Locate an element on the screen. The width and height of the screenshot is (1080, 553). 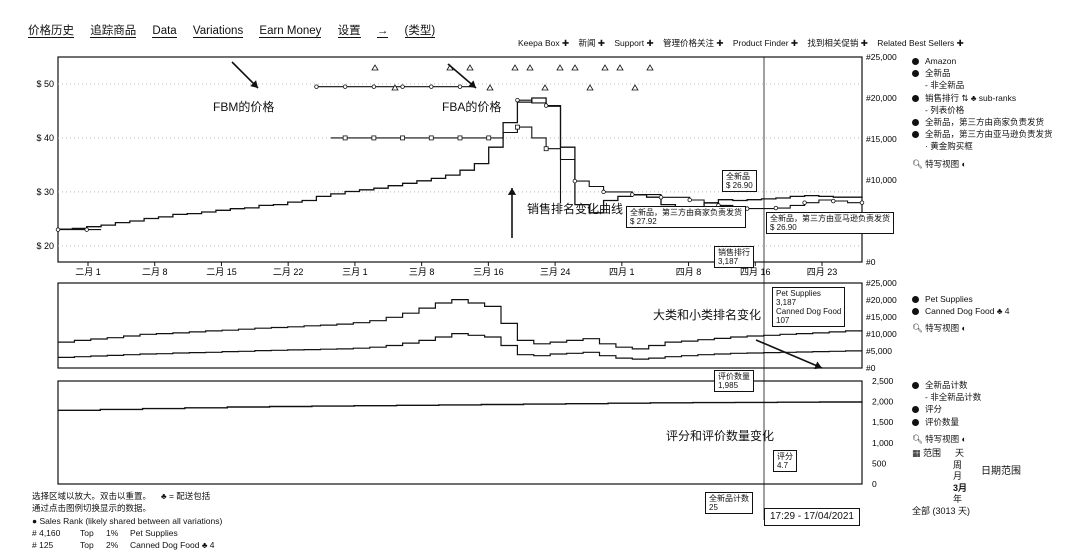
legend-review-count: 评价数量 is located at coordinates (946, 422).